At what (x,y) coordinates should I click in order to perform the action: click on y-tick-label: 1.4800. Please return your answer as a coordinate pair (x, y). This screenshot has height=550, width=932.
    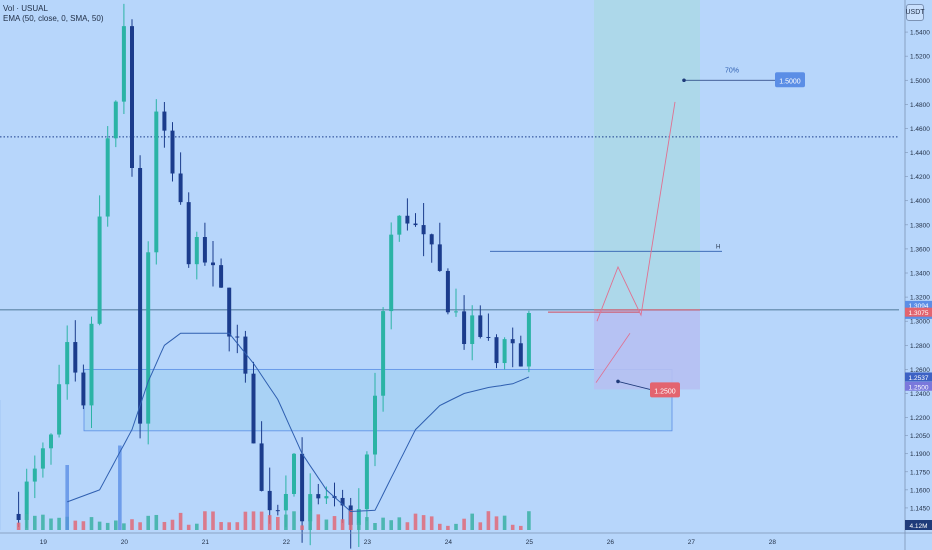
    Looking at the image, I should click on (920, 105).